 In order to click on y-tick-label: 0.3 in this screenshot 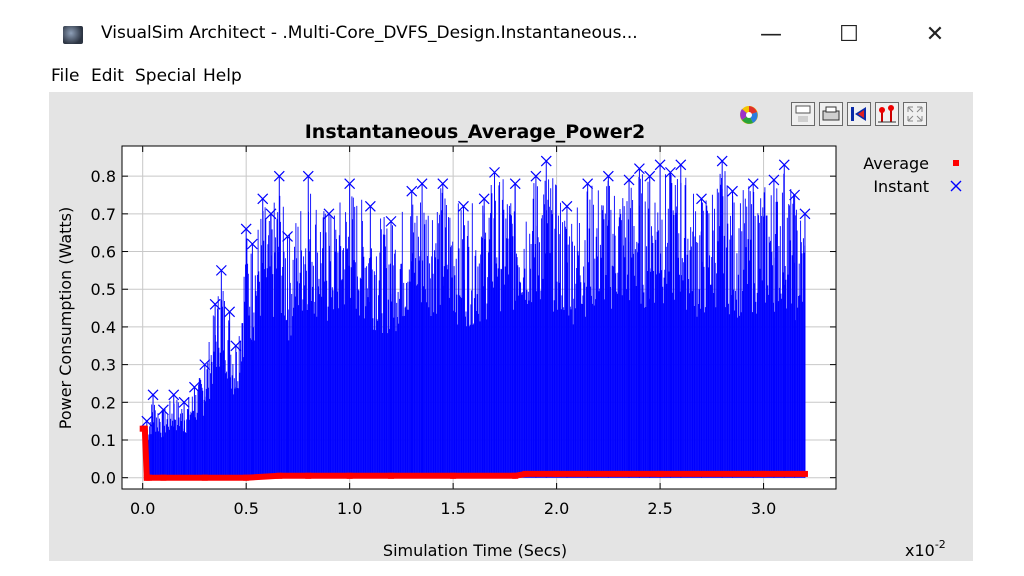, I will do `click(103, 365)`.